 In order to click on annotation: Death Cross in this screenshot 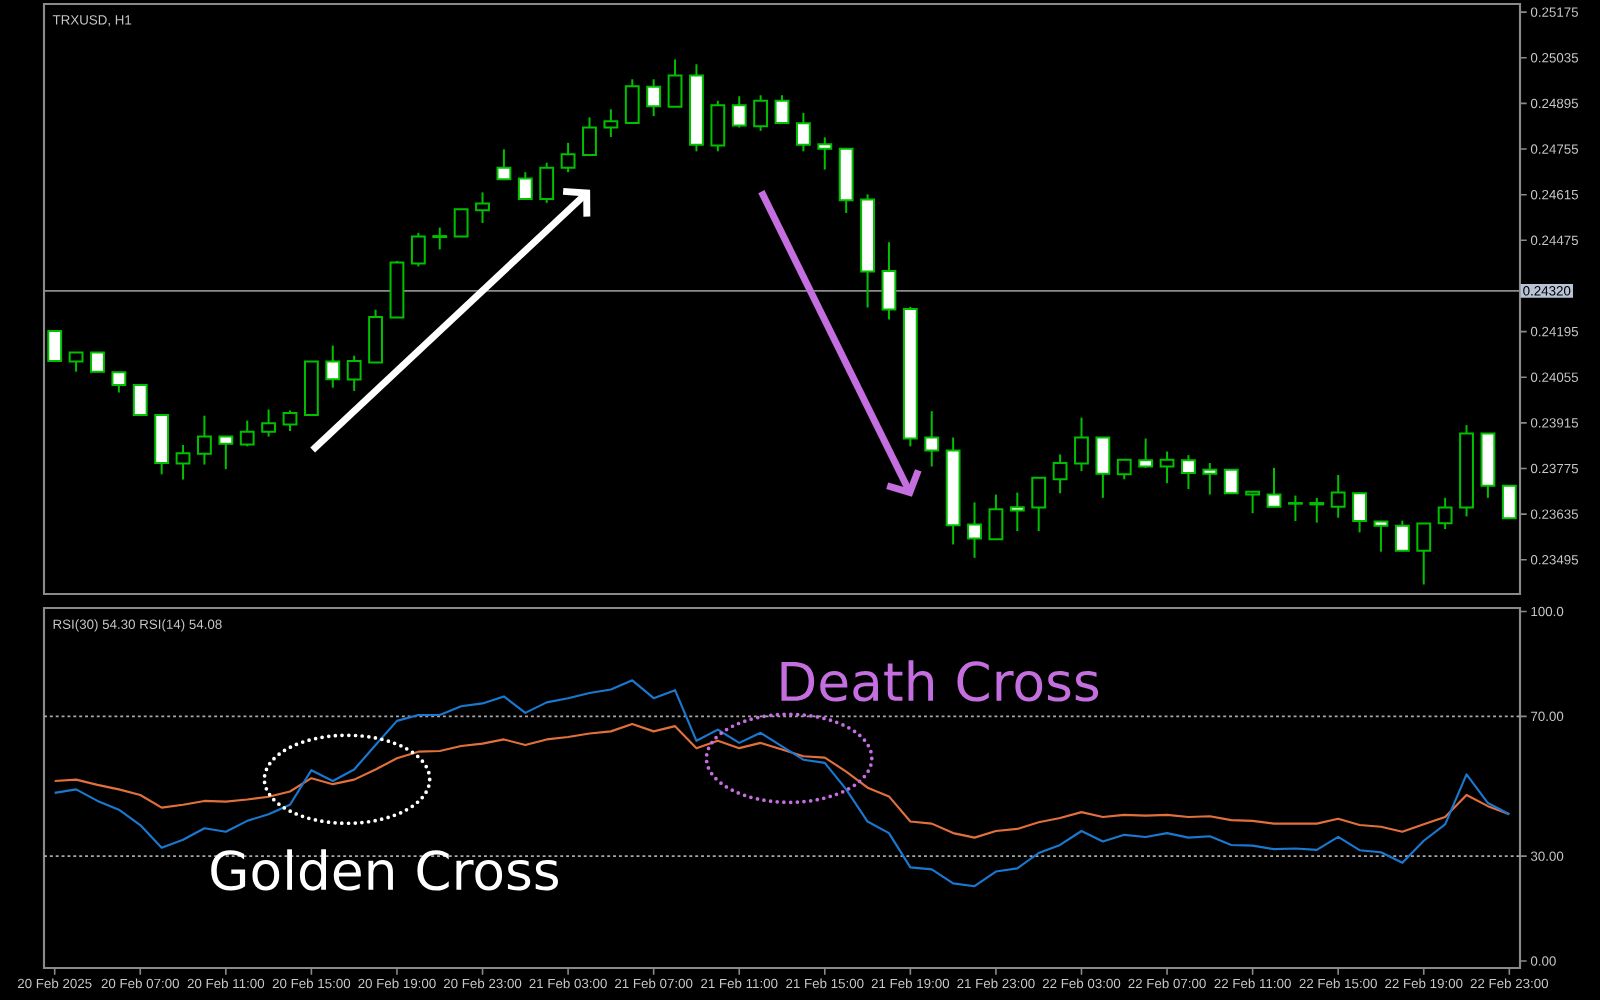, I will do `click(940, 681)`.